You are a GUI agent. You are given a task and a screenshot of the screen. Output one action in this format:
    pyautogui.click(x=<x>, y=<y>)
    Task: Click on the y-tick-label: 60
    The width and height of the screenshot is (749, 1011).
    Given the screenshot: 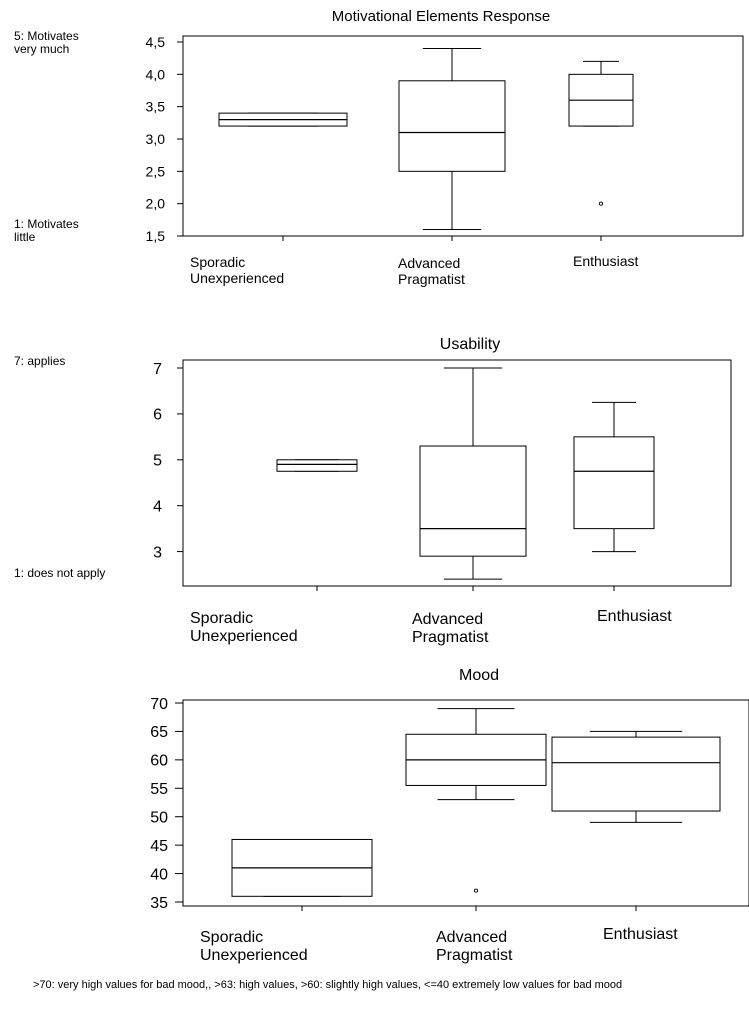 What is the action you would take?
    pyautogui.click(x=159, y=761)
    